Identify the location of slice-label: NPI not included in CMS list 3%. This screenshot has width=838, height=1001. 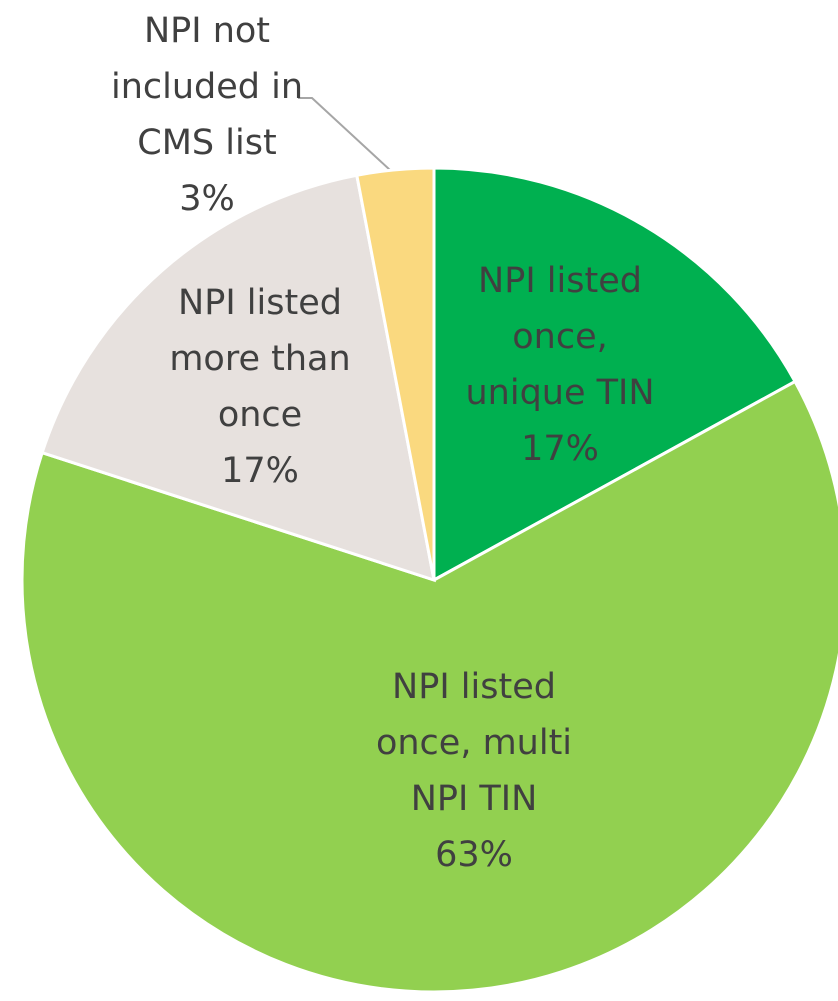
(207, 115).